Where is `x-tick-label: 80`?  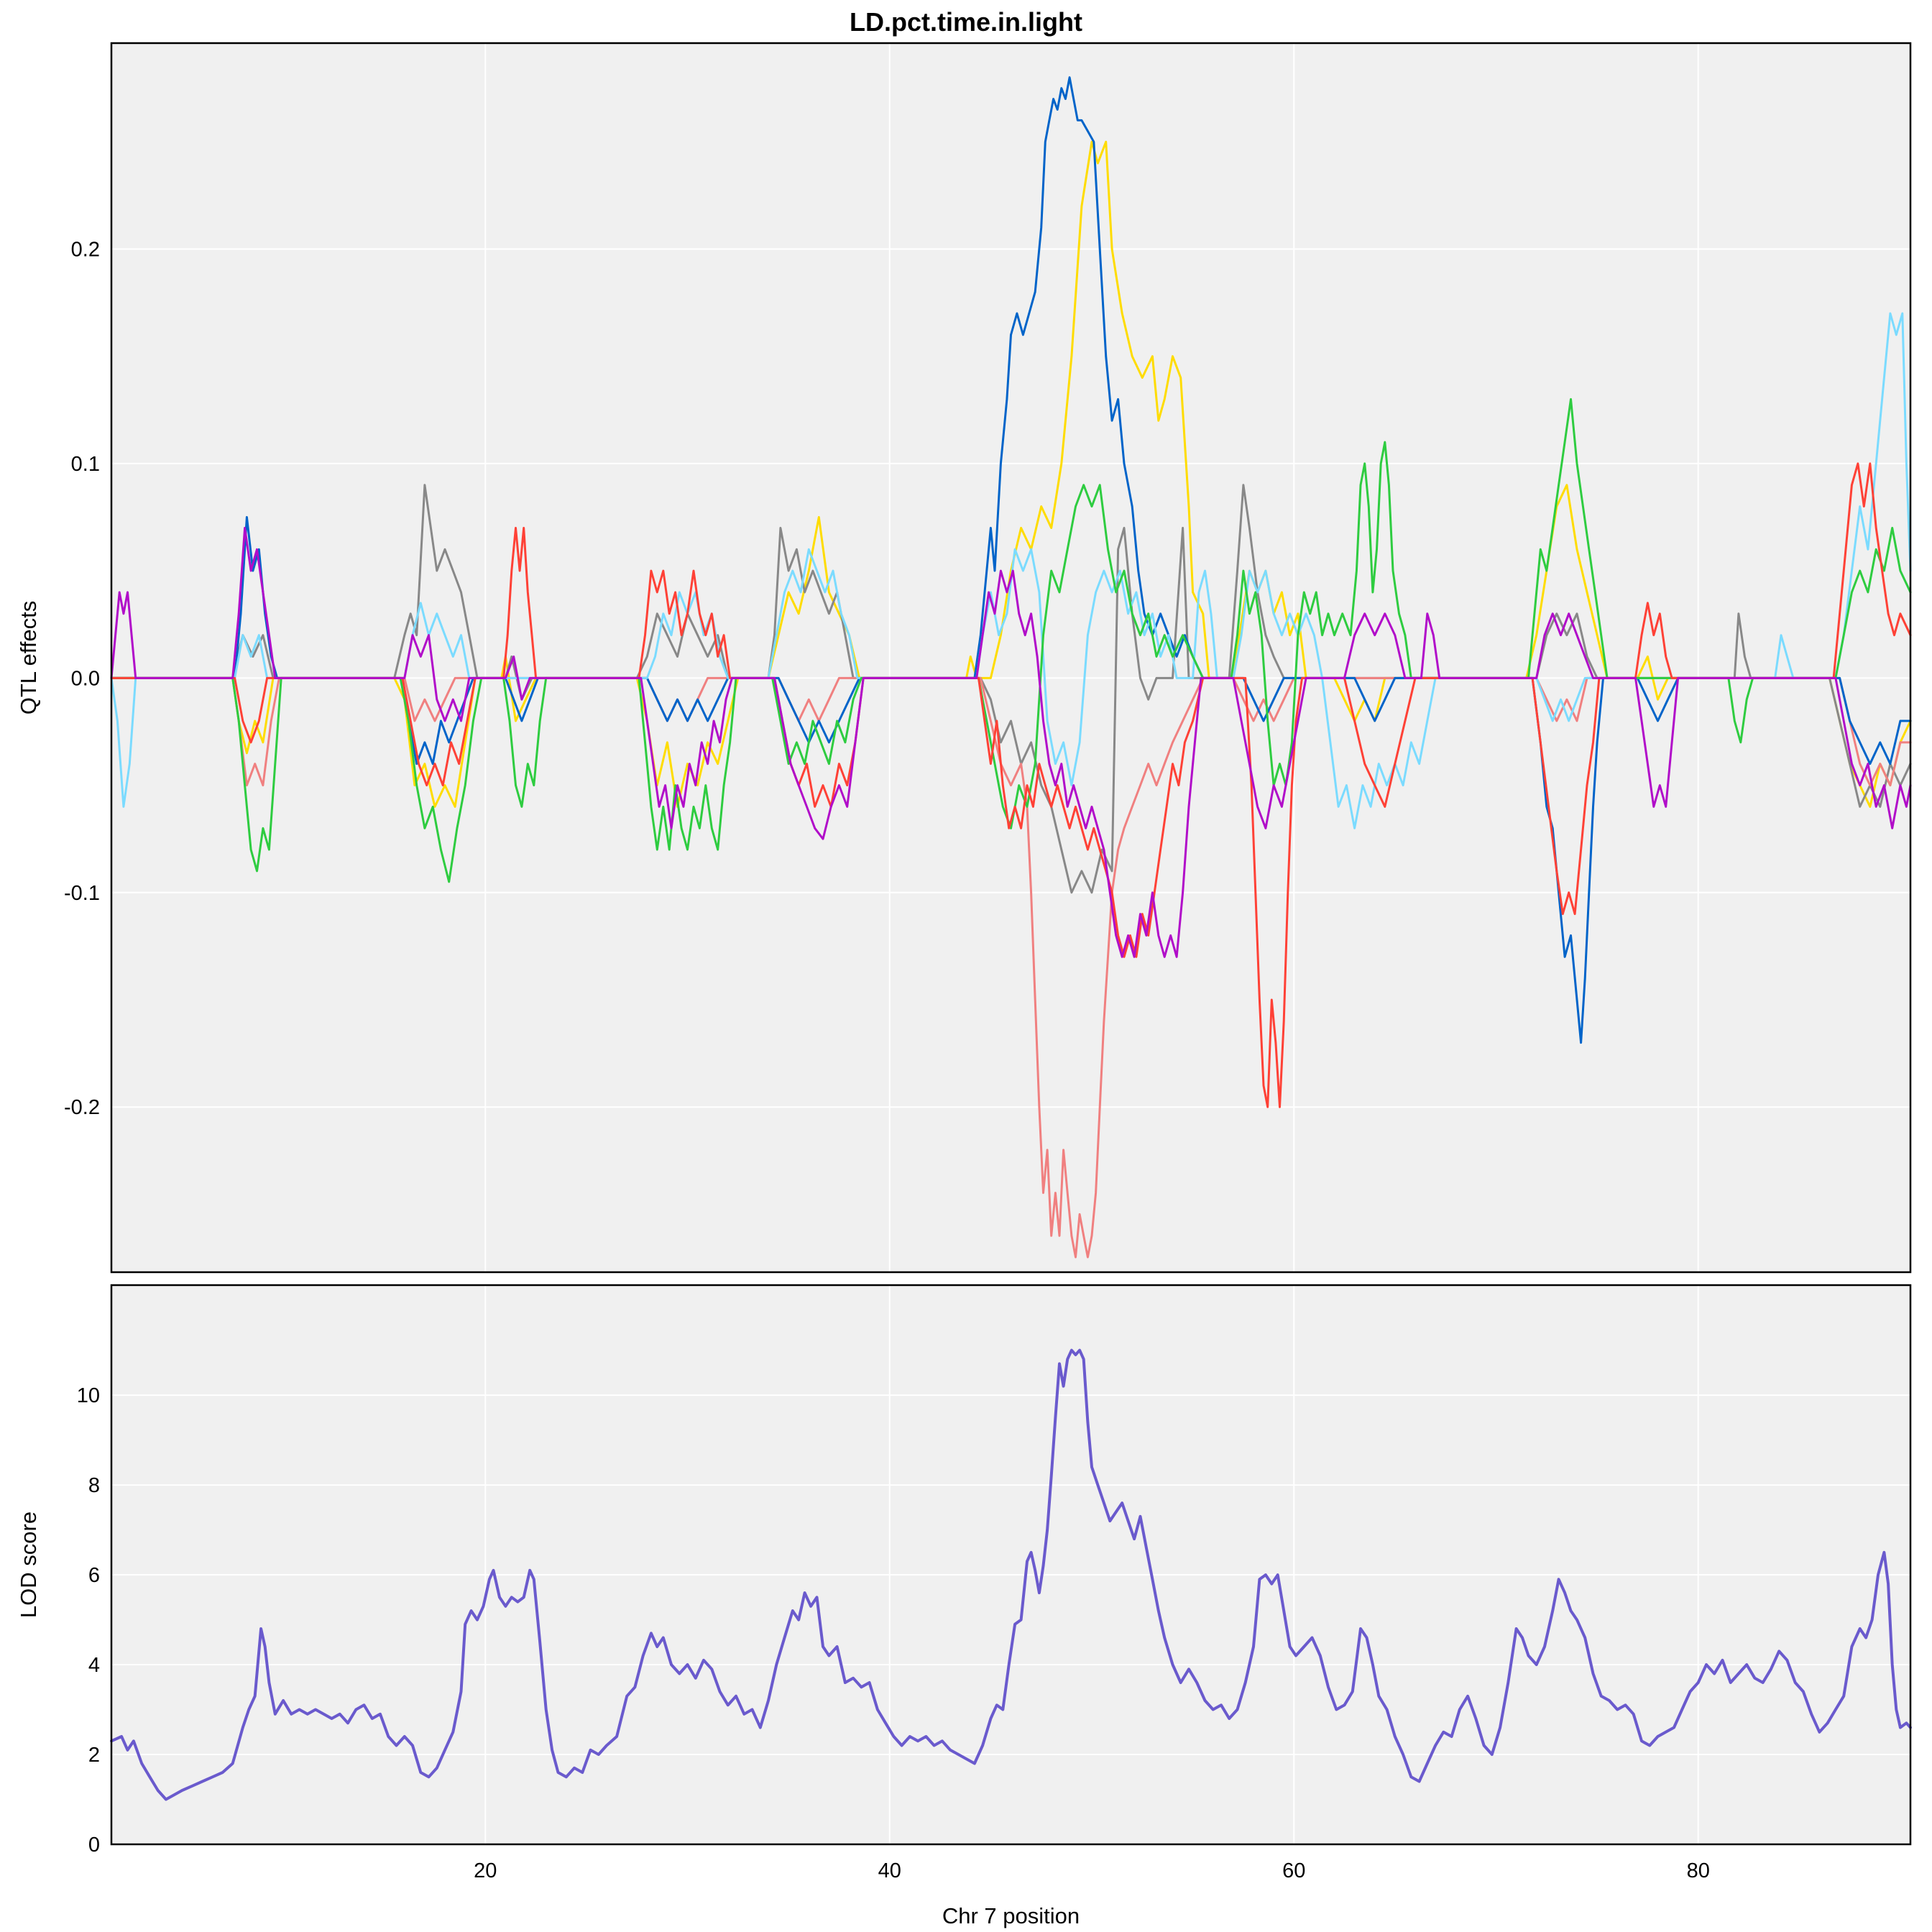 x-tick-label: 80 is located at coordinates (1698, 1870).